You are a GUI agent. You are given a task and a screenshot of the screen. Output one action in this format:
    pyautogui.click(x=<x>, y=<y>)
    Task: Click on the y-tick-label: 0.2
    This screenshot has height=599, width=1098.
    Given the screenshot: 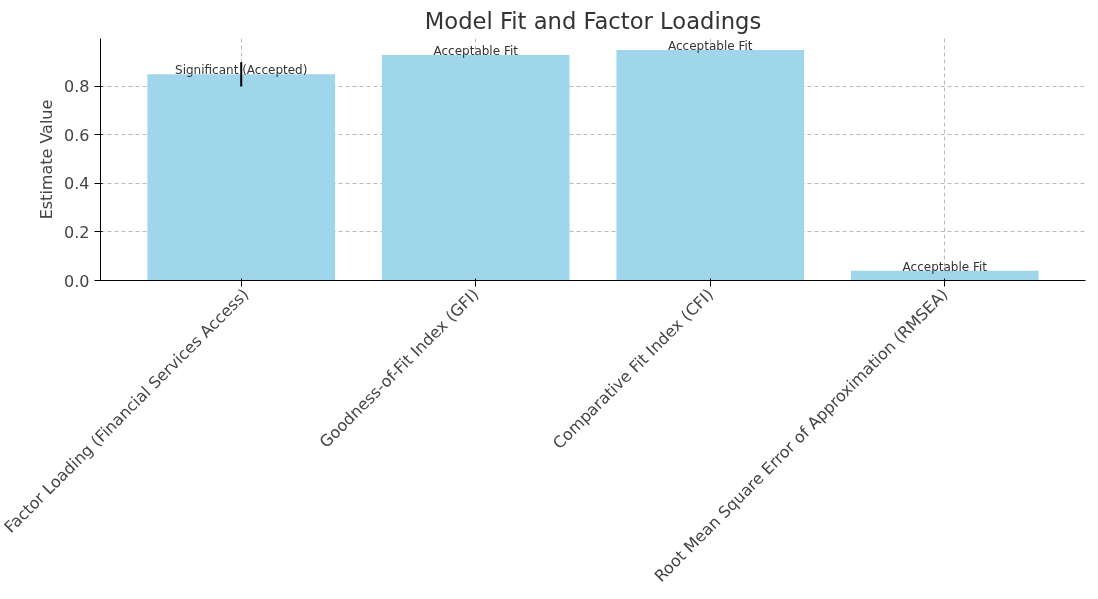 What is the action you would take?
    pyautogui.click(x=77, y=232)
    